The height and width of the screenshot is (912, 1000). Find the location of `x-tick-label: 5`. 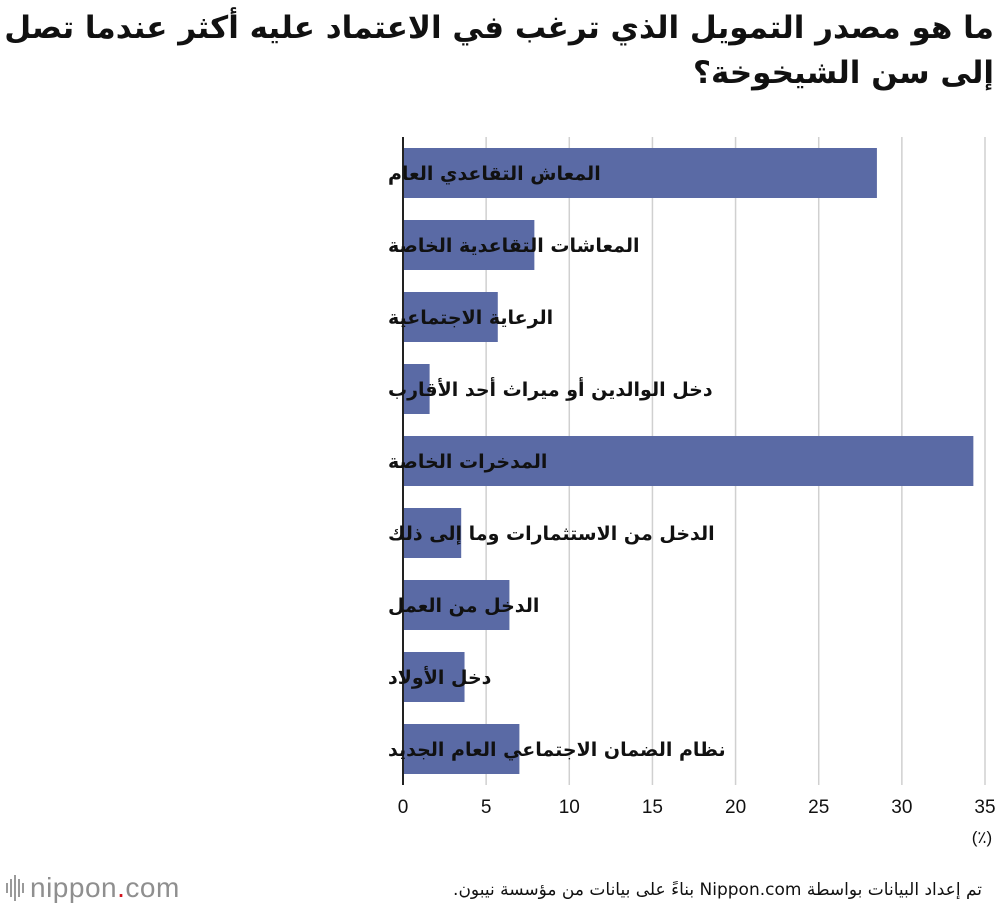

x-tick-label: 5 is located at coordinates (486, 807).